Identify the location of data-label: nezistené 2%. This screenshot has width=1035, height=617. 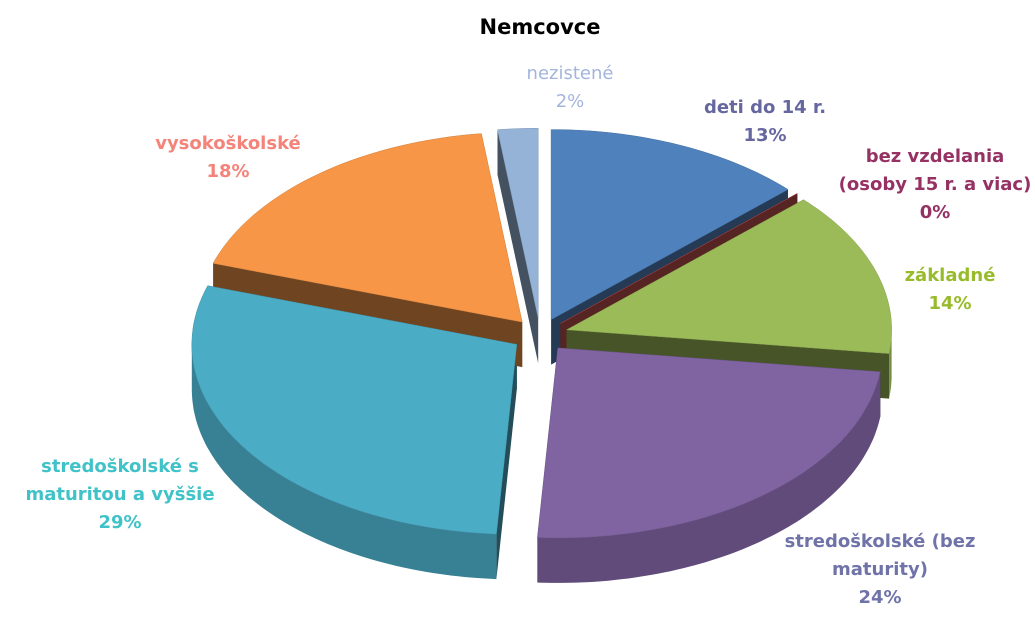
(570, 88).